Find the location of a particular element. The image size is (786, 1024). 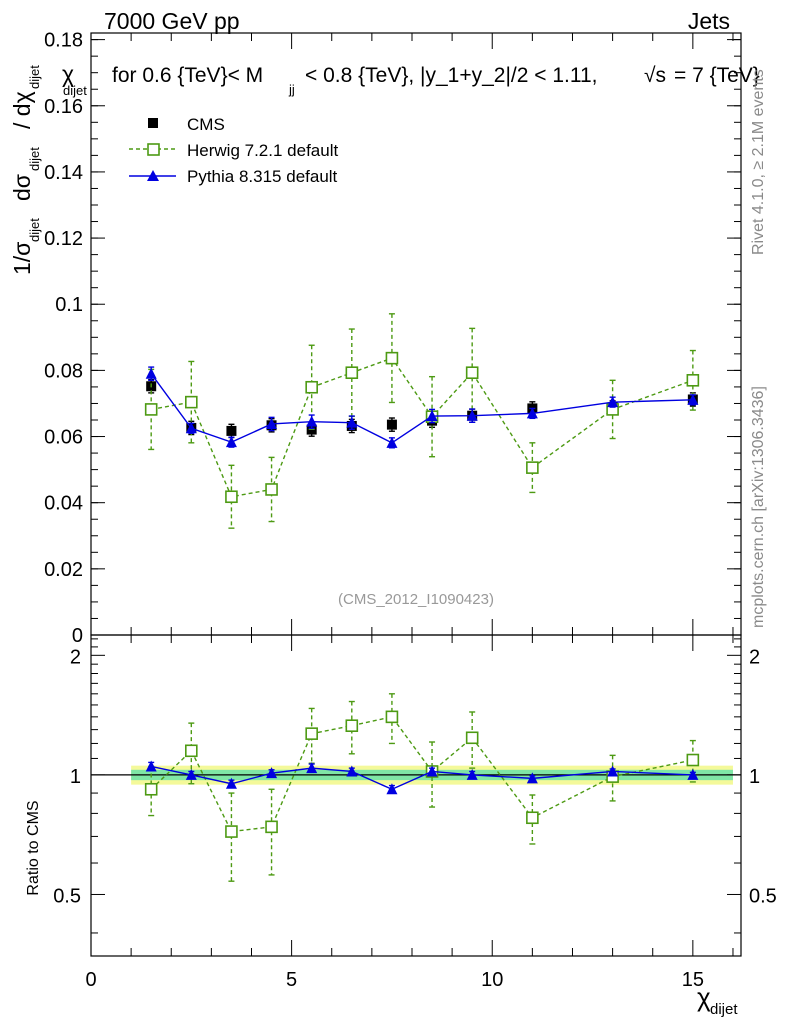

main-ytick-label: 0.06 is located at coordinates (63, 438).